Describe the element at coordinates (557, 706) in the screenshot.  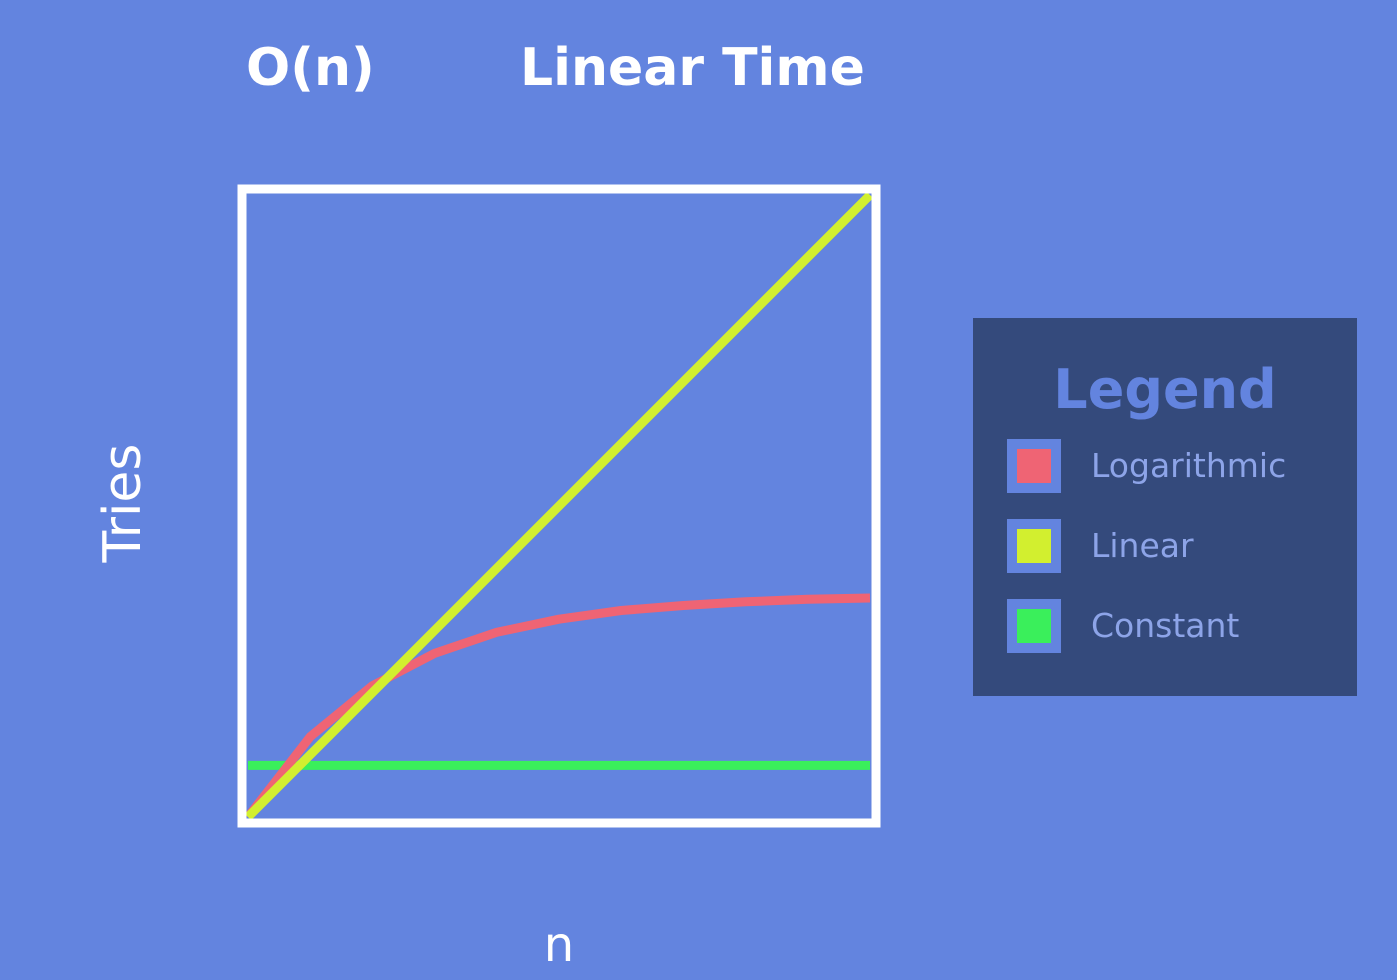
I see `series-line-logarithmic` at that location.